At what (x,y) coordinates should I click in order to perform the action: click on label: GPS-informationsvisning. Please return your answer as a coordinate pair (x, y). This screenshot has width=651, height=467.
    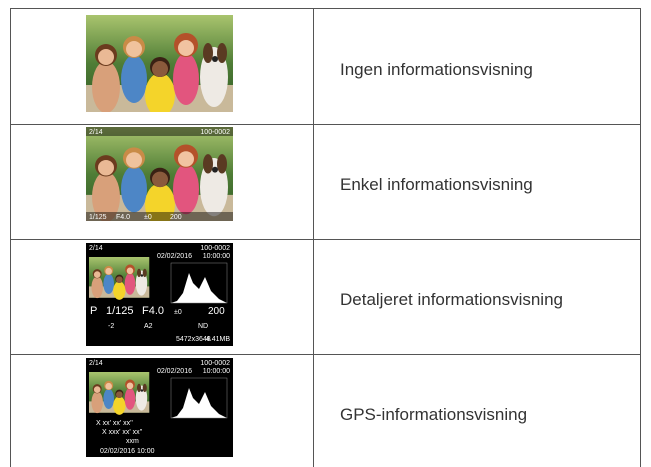
    Looking at the image, I should click on (434, 414).